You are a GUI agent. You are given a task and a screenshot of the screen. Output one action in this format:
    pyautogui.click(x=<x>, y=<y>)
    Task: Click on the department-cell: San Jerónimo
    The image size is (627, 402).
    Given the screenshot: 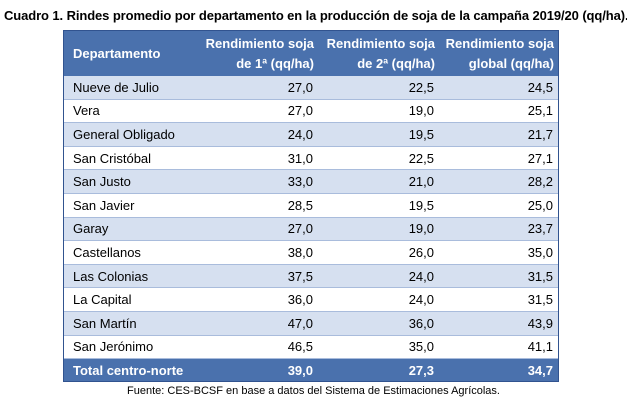 What is the action you would take?
    pyautogui.click(x=130, y=347)
    